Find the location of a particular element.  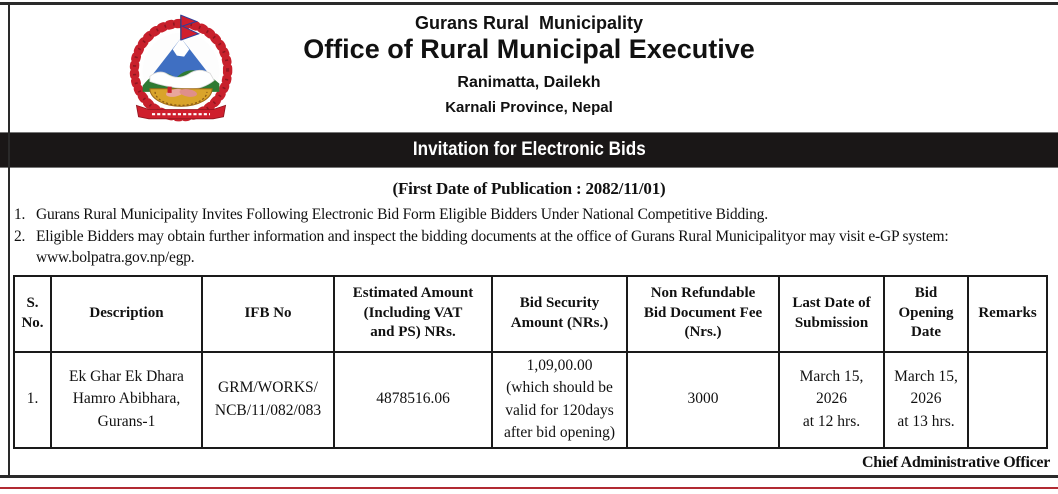

cell-estimated-amount: 4878516.06 is located at coordinates (413, 399).